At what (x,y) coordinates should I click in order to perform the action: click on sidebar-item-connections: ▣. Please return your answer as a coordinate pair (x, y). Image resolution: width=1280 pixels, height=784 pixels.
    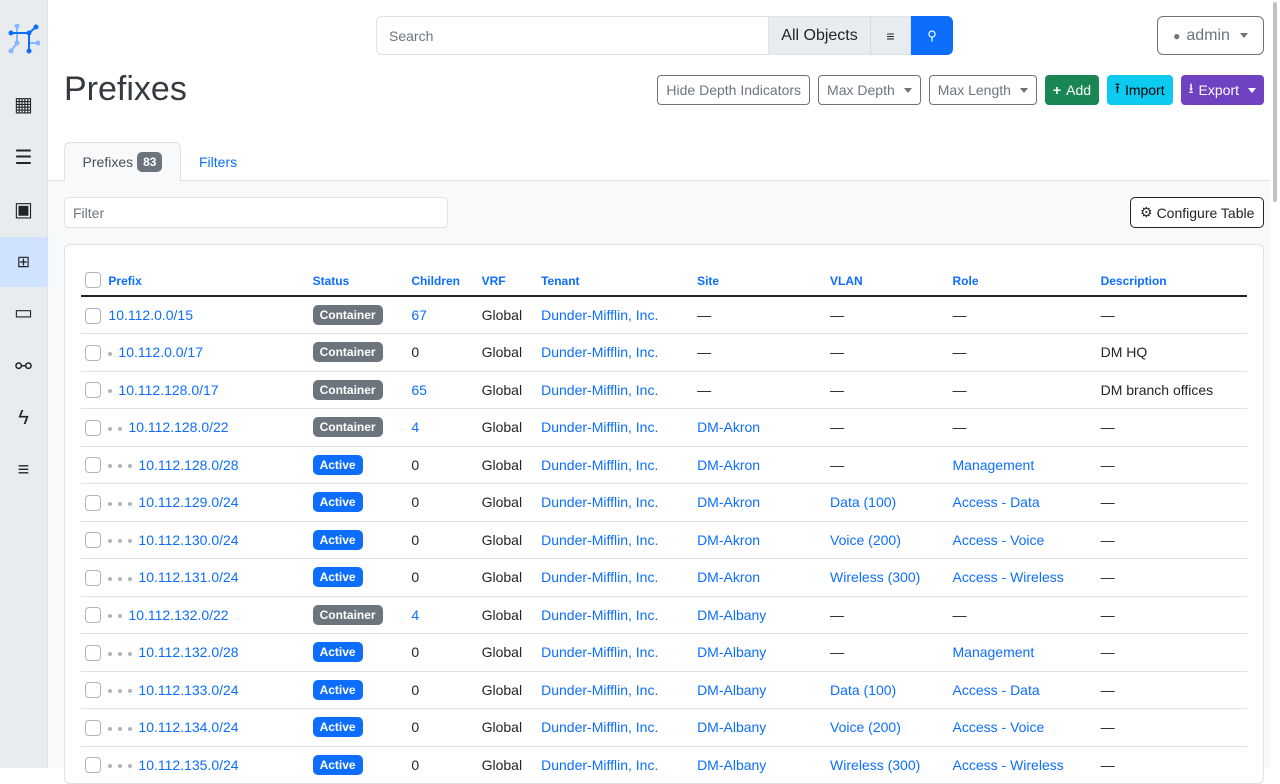
    Looking at the image, I should click on (23, 209).